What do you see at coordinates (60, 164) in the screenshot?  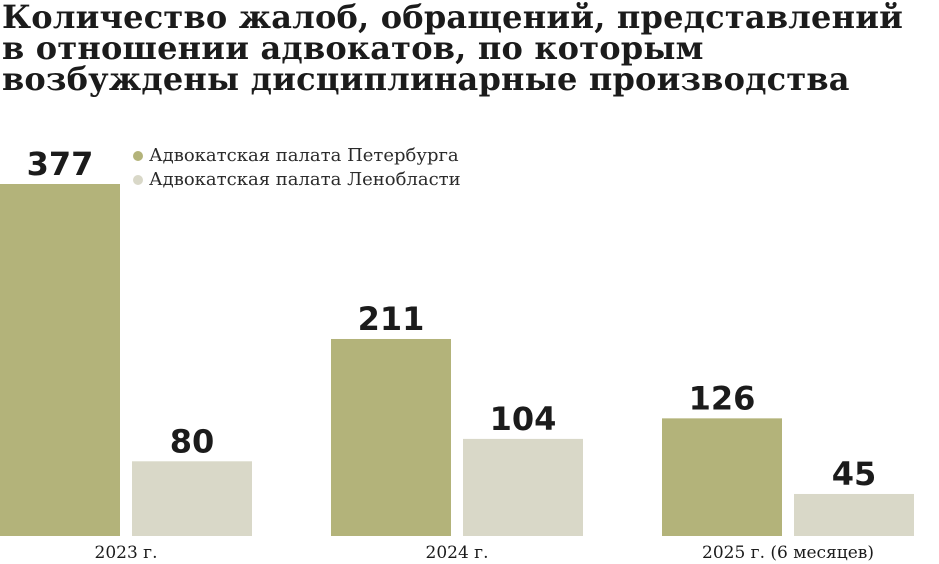 I see `value-label-spb-0: 377` at bounding box center [60, 164].